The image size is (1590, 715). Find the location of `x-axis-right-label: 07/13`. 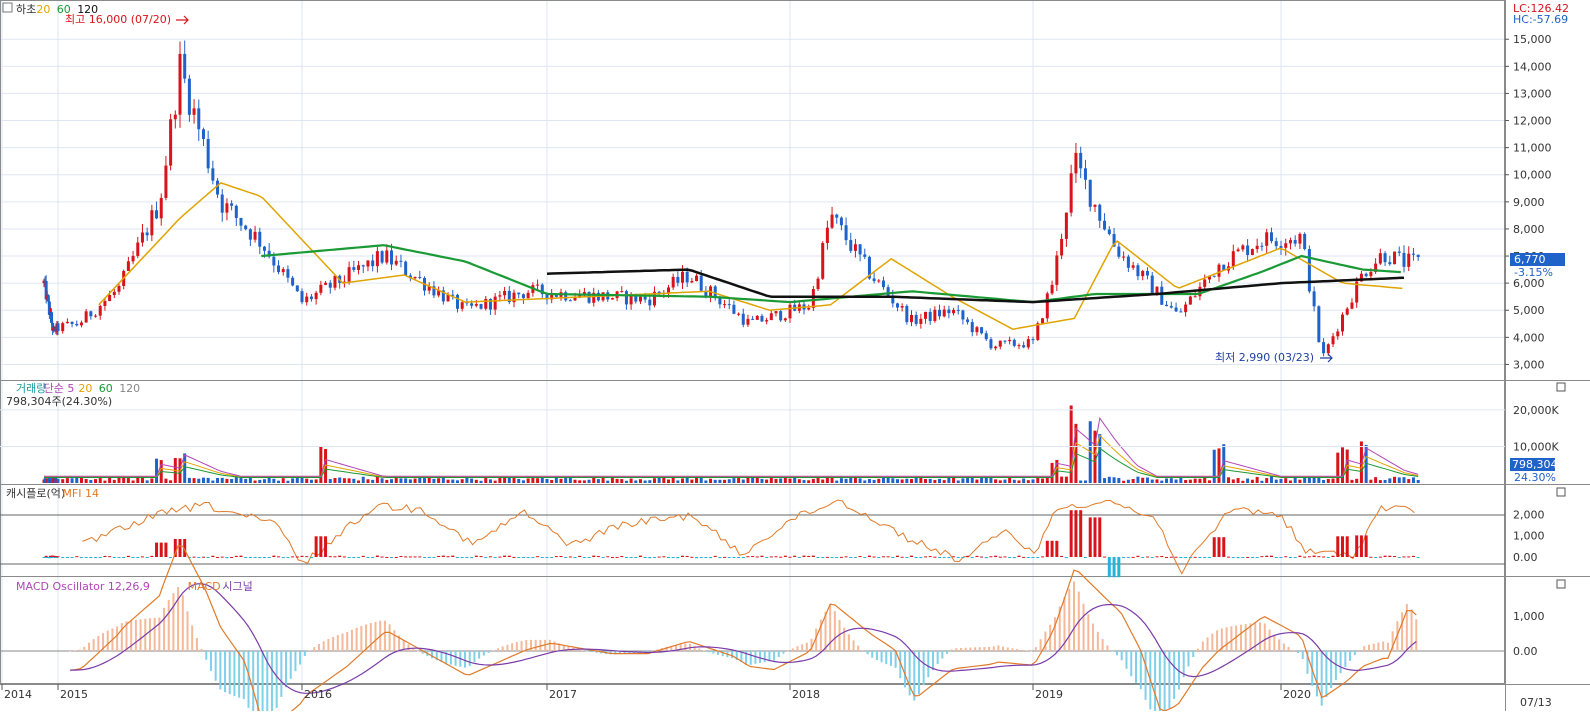

x-axis-right-label: 07/13 is located at coordinates (1536, 702).